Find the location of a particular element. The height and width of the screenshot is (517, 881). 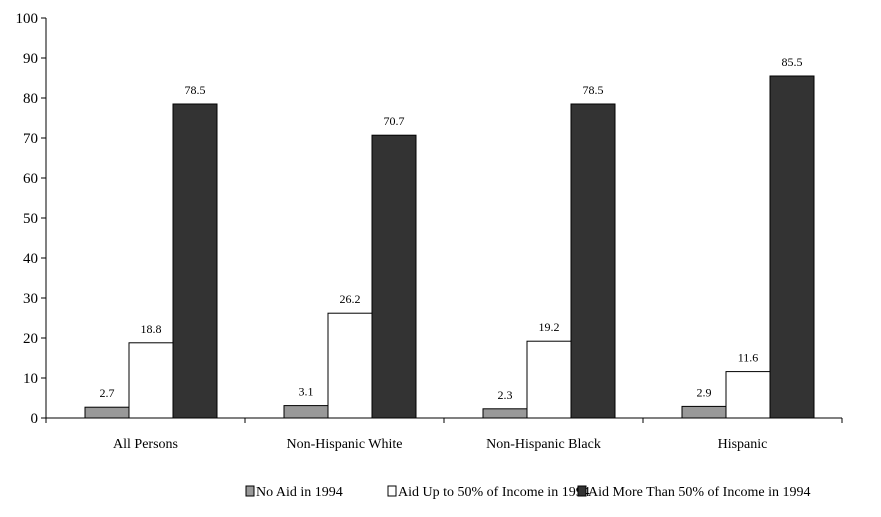

data-label: 3.1 is located at coordinates (306, 392).